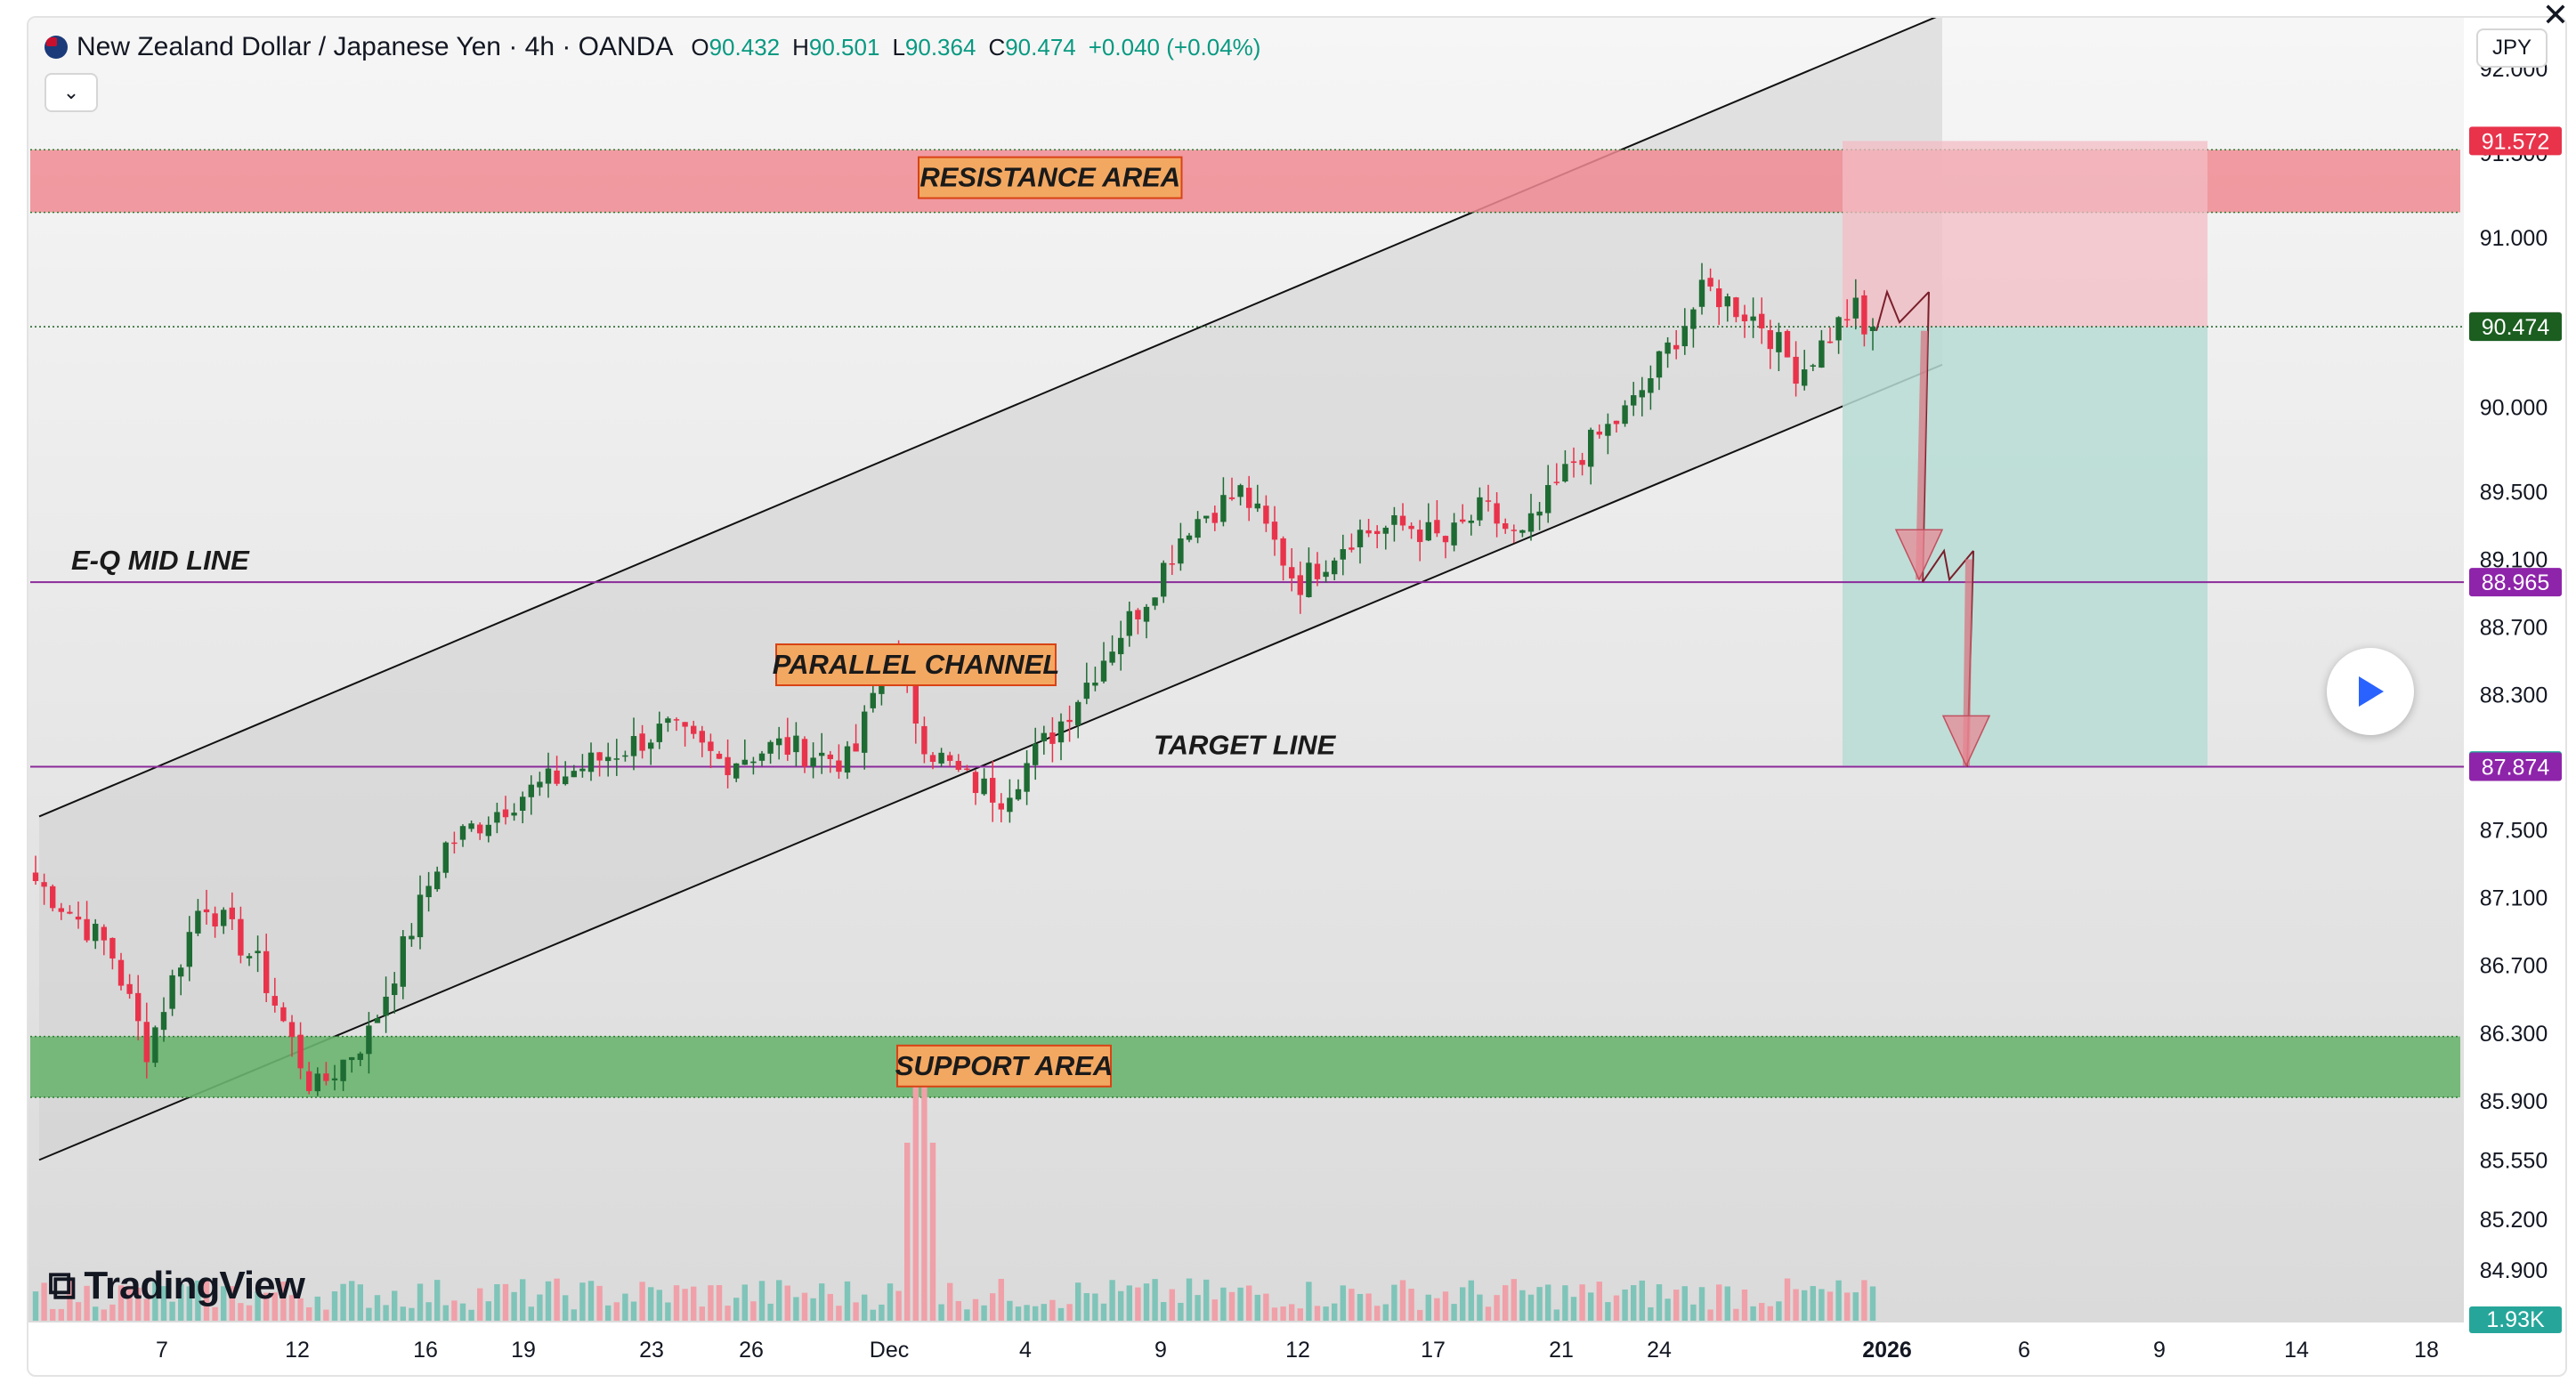  I want to click on time-tick-label: 23, so click(651, 1350).